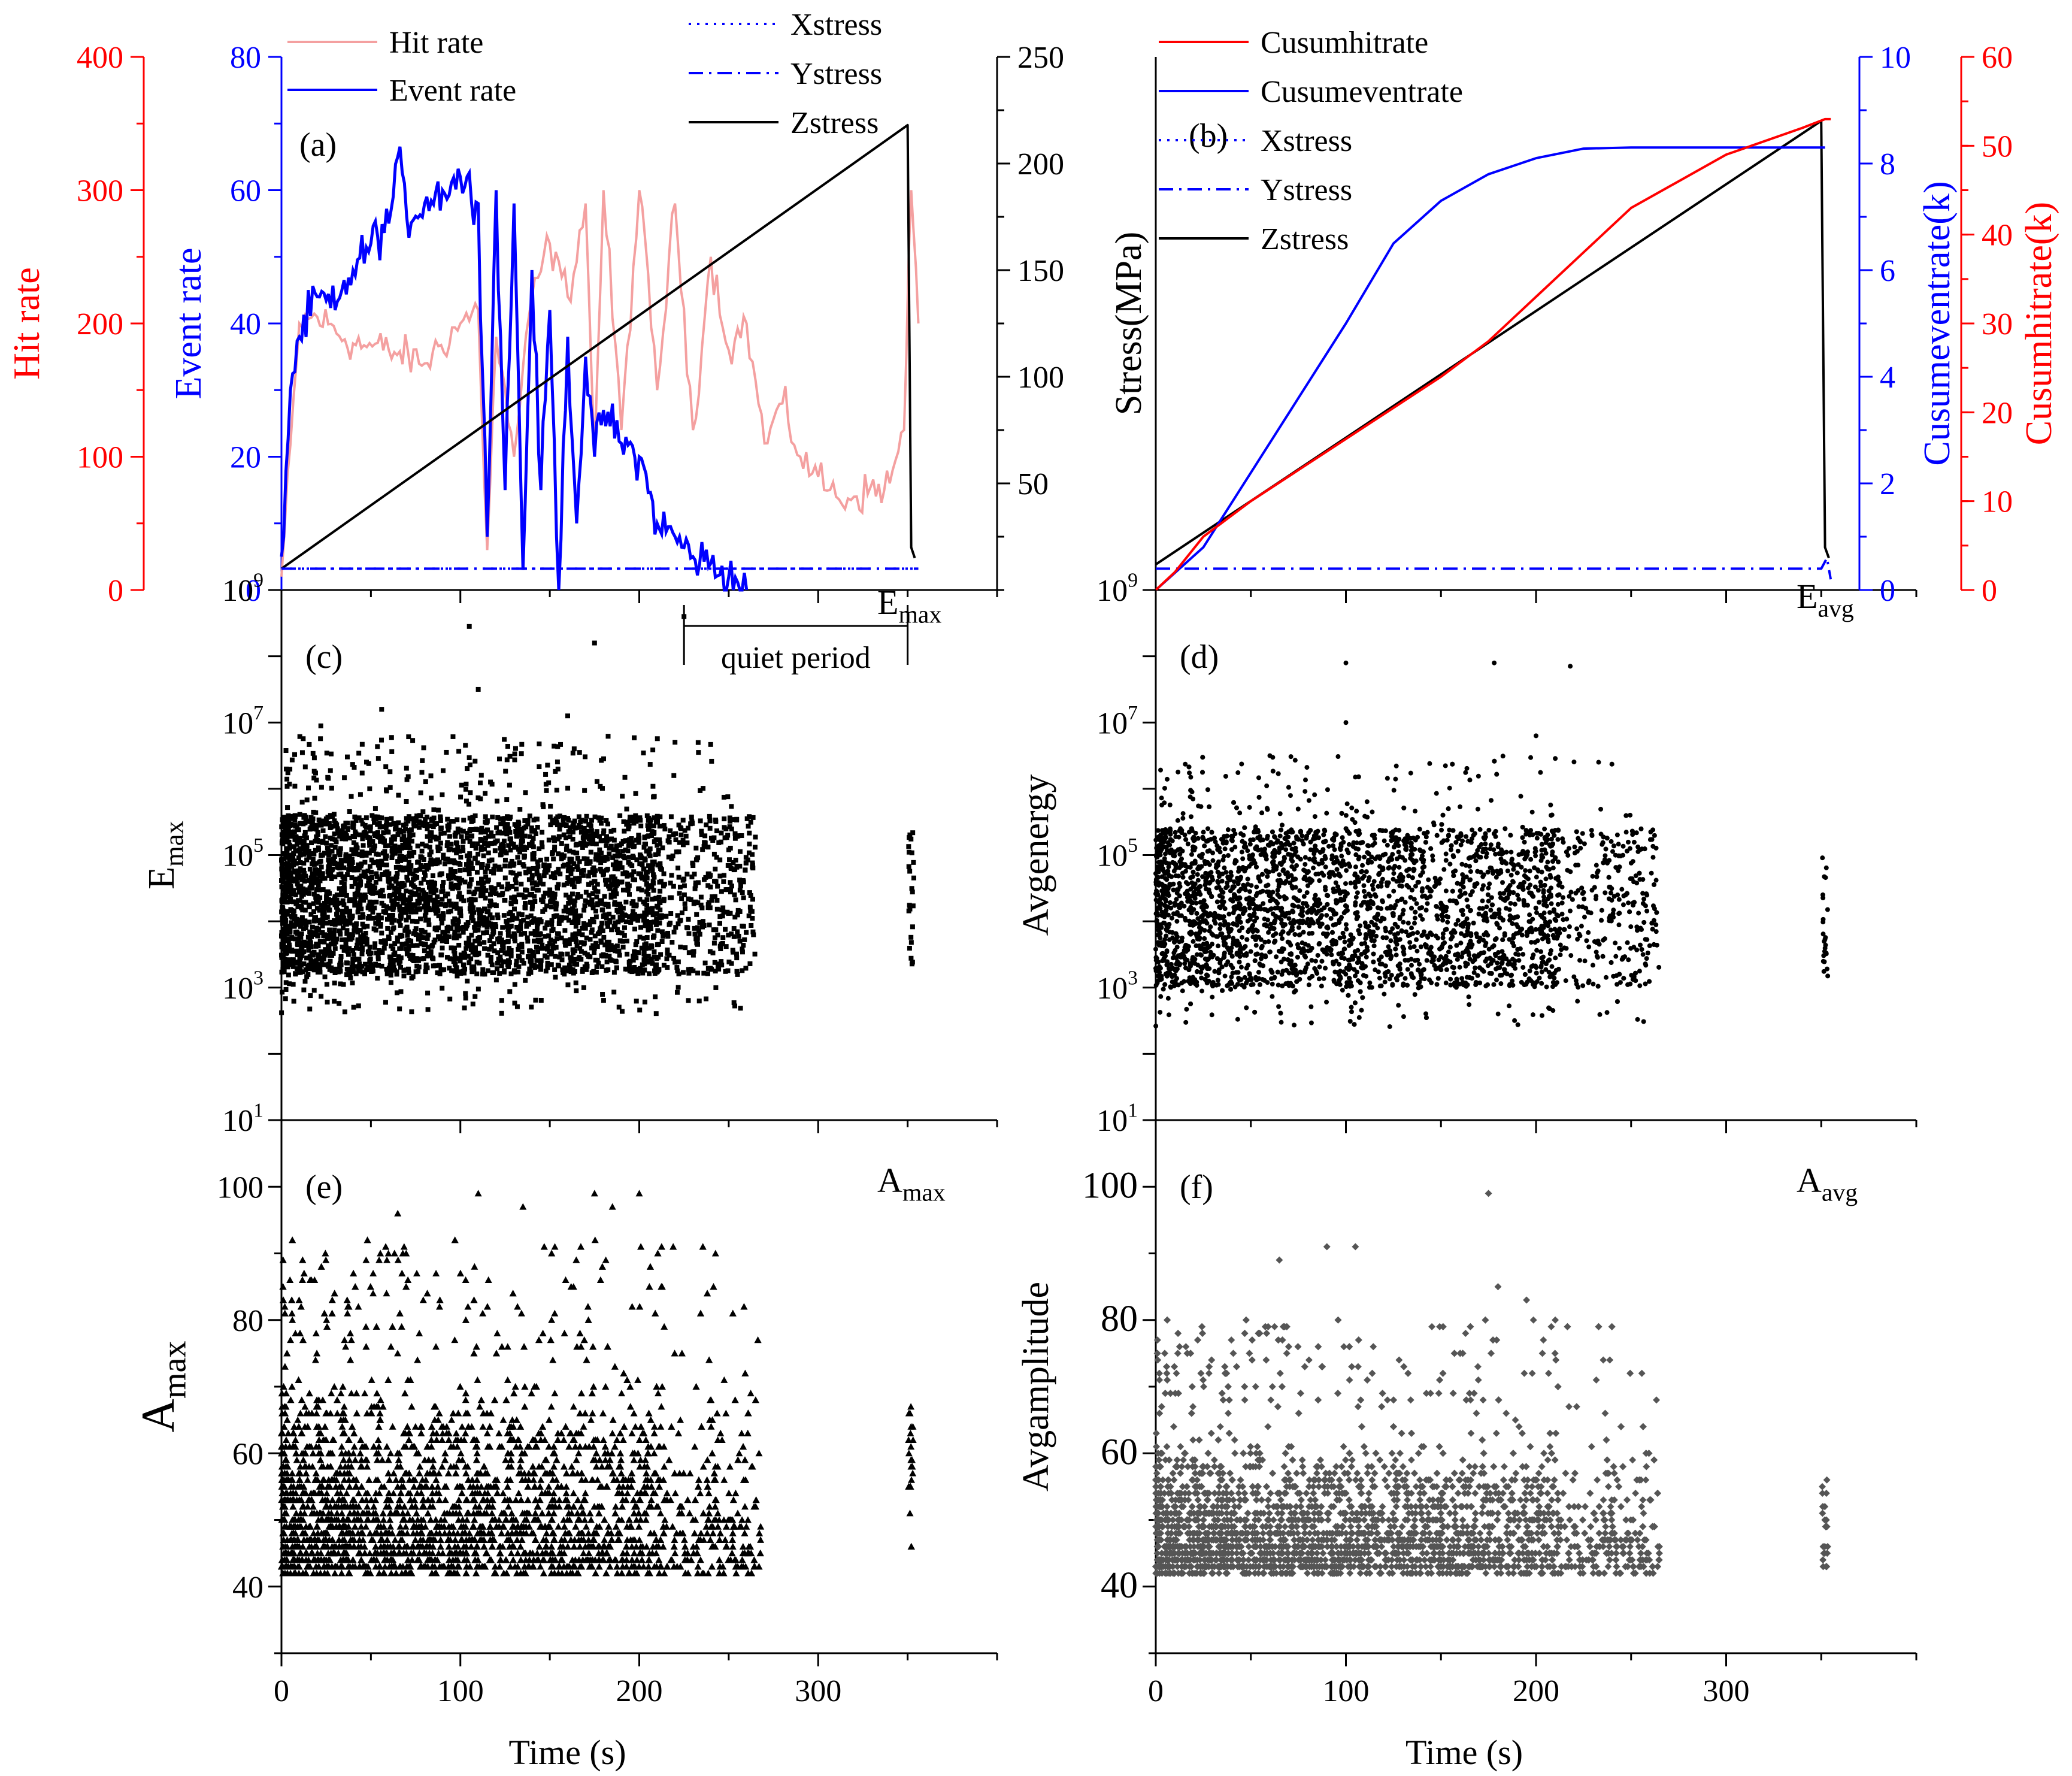 The height and width of the screenshot is (1776, 2072). What do you see at coordinates (246, 191) in the screenshot?
I see `event-rate-tick-label: 60` at bounding box center [246, 191].